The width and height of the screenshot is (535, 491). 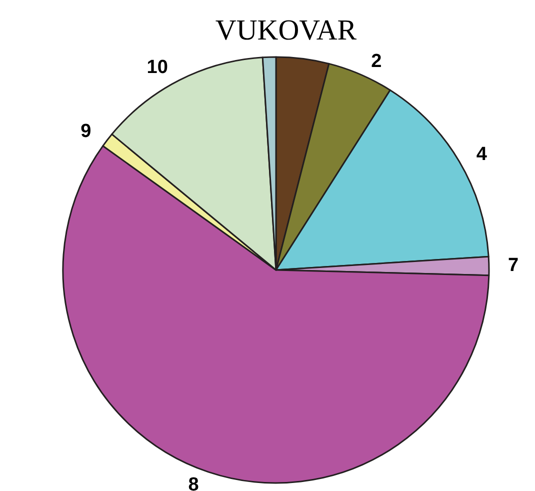 What do you see at coordinates (157, 67) in the screenshot?
I see `slice-label: 10` at bounding box center [157, 67].